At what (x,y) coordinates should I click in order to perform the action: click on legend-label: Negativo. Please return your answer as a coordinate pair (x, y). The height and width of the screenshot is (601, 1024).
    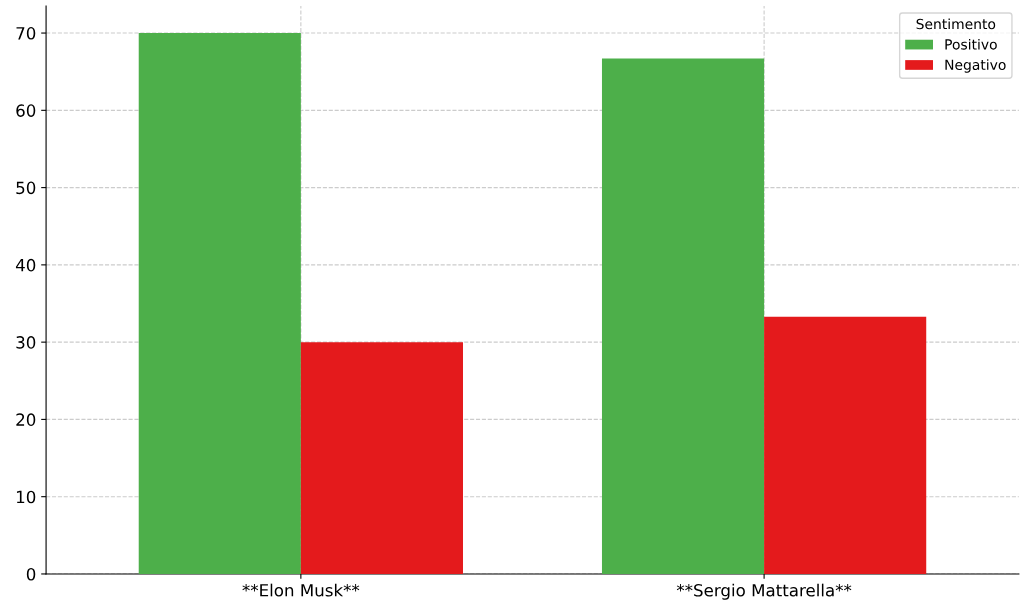
    Looking at the image, I should click on (975, 66).